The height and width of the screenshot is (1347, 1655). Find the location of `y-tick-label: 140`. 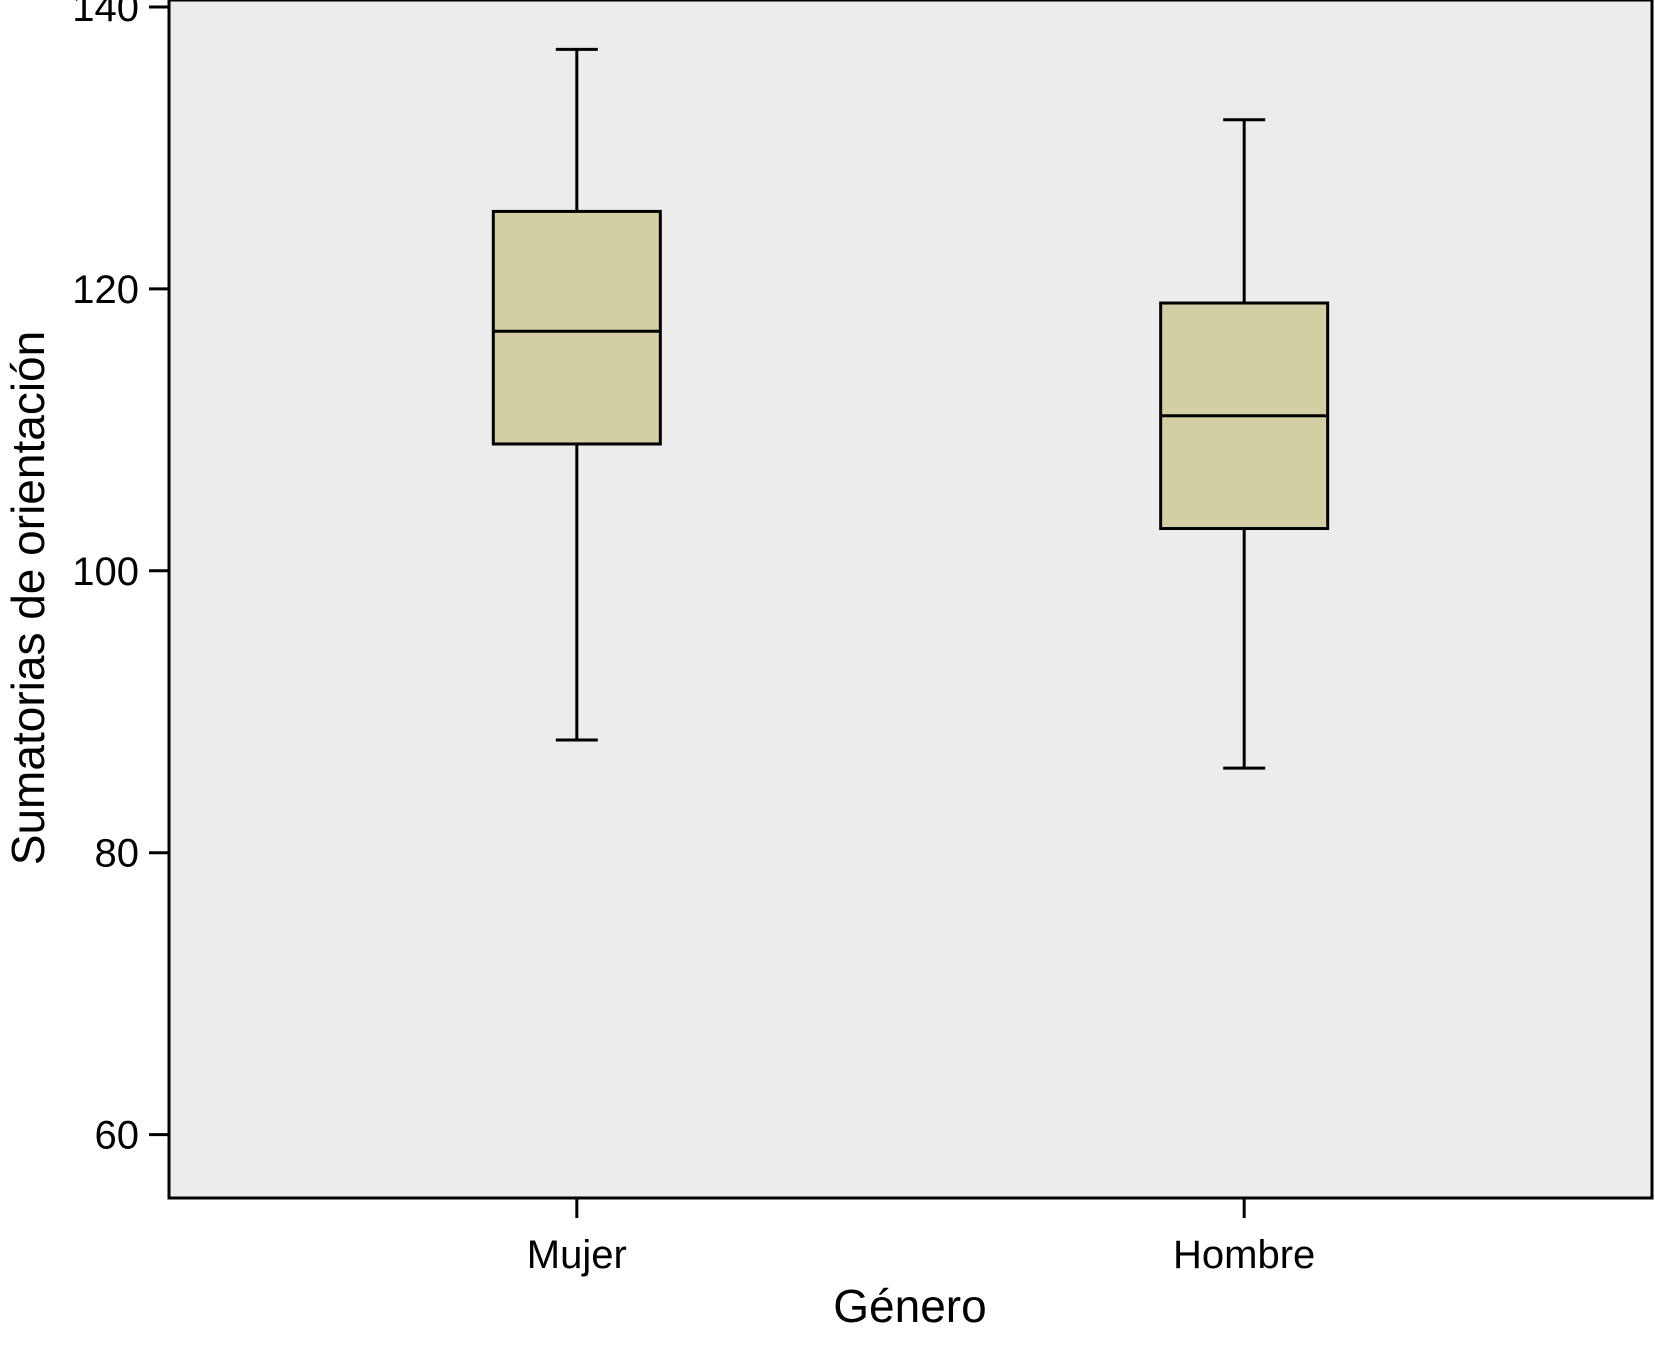

y-tick-label: 140 is located at coordinates (105, 15).